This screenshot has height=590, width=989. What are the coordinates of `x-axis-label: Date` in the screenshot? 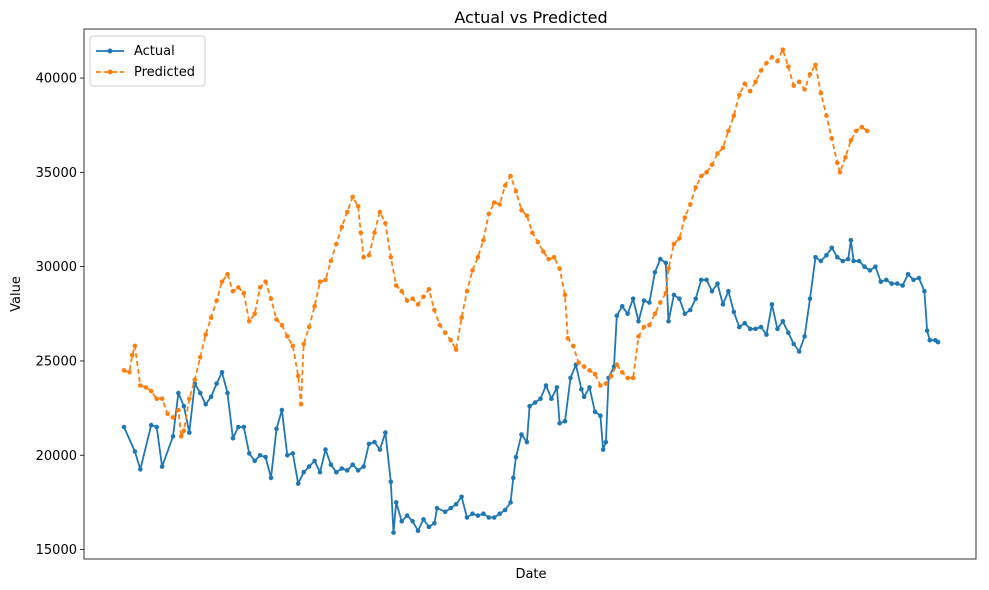 It's located at (530, 574).